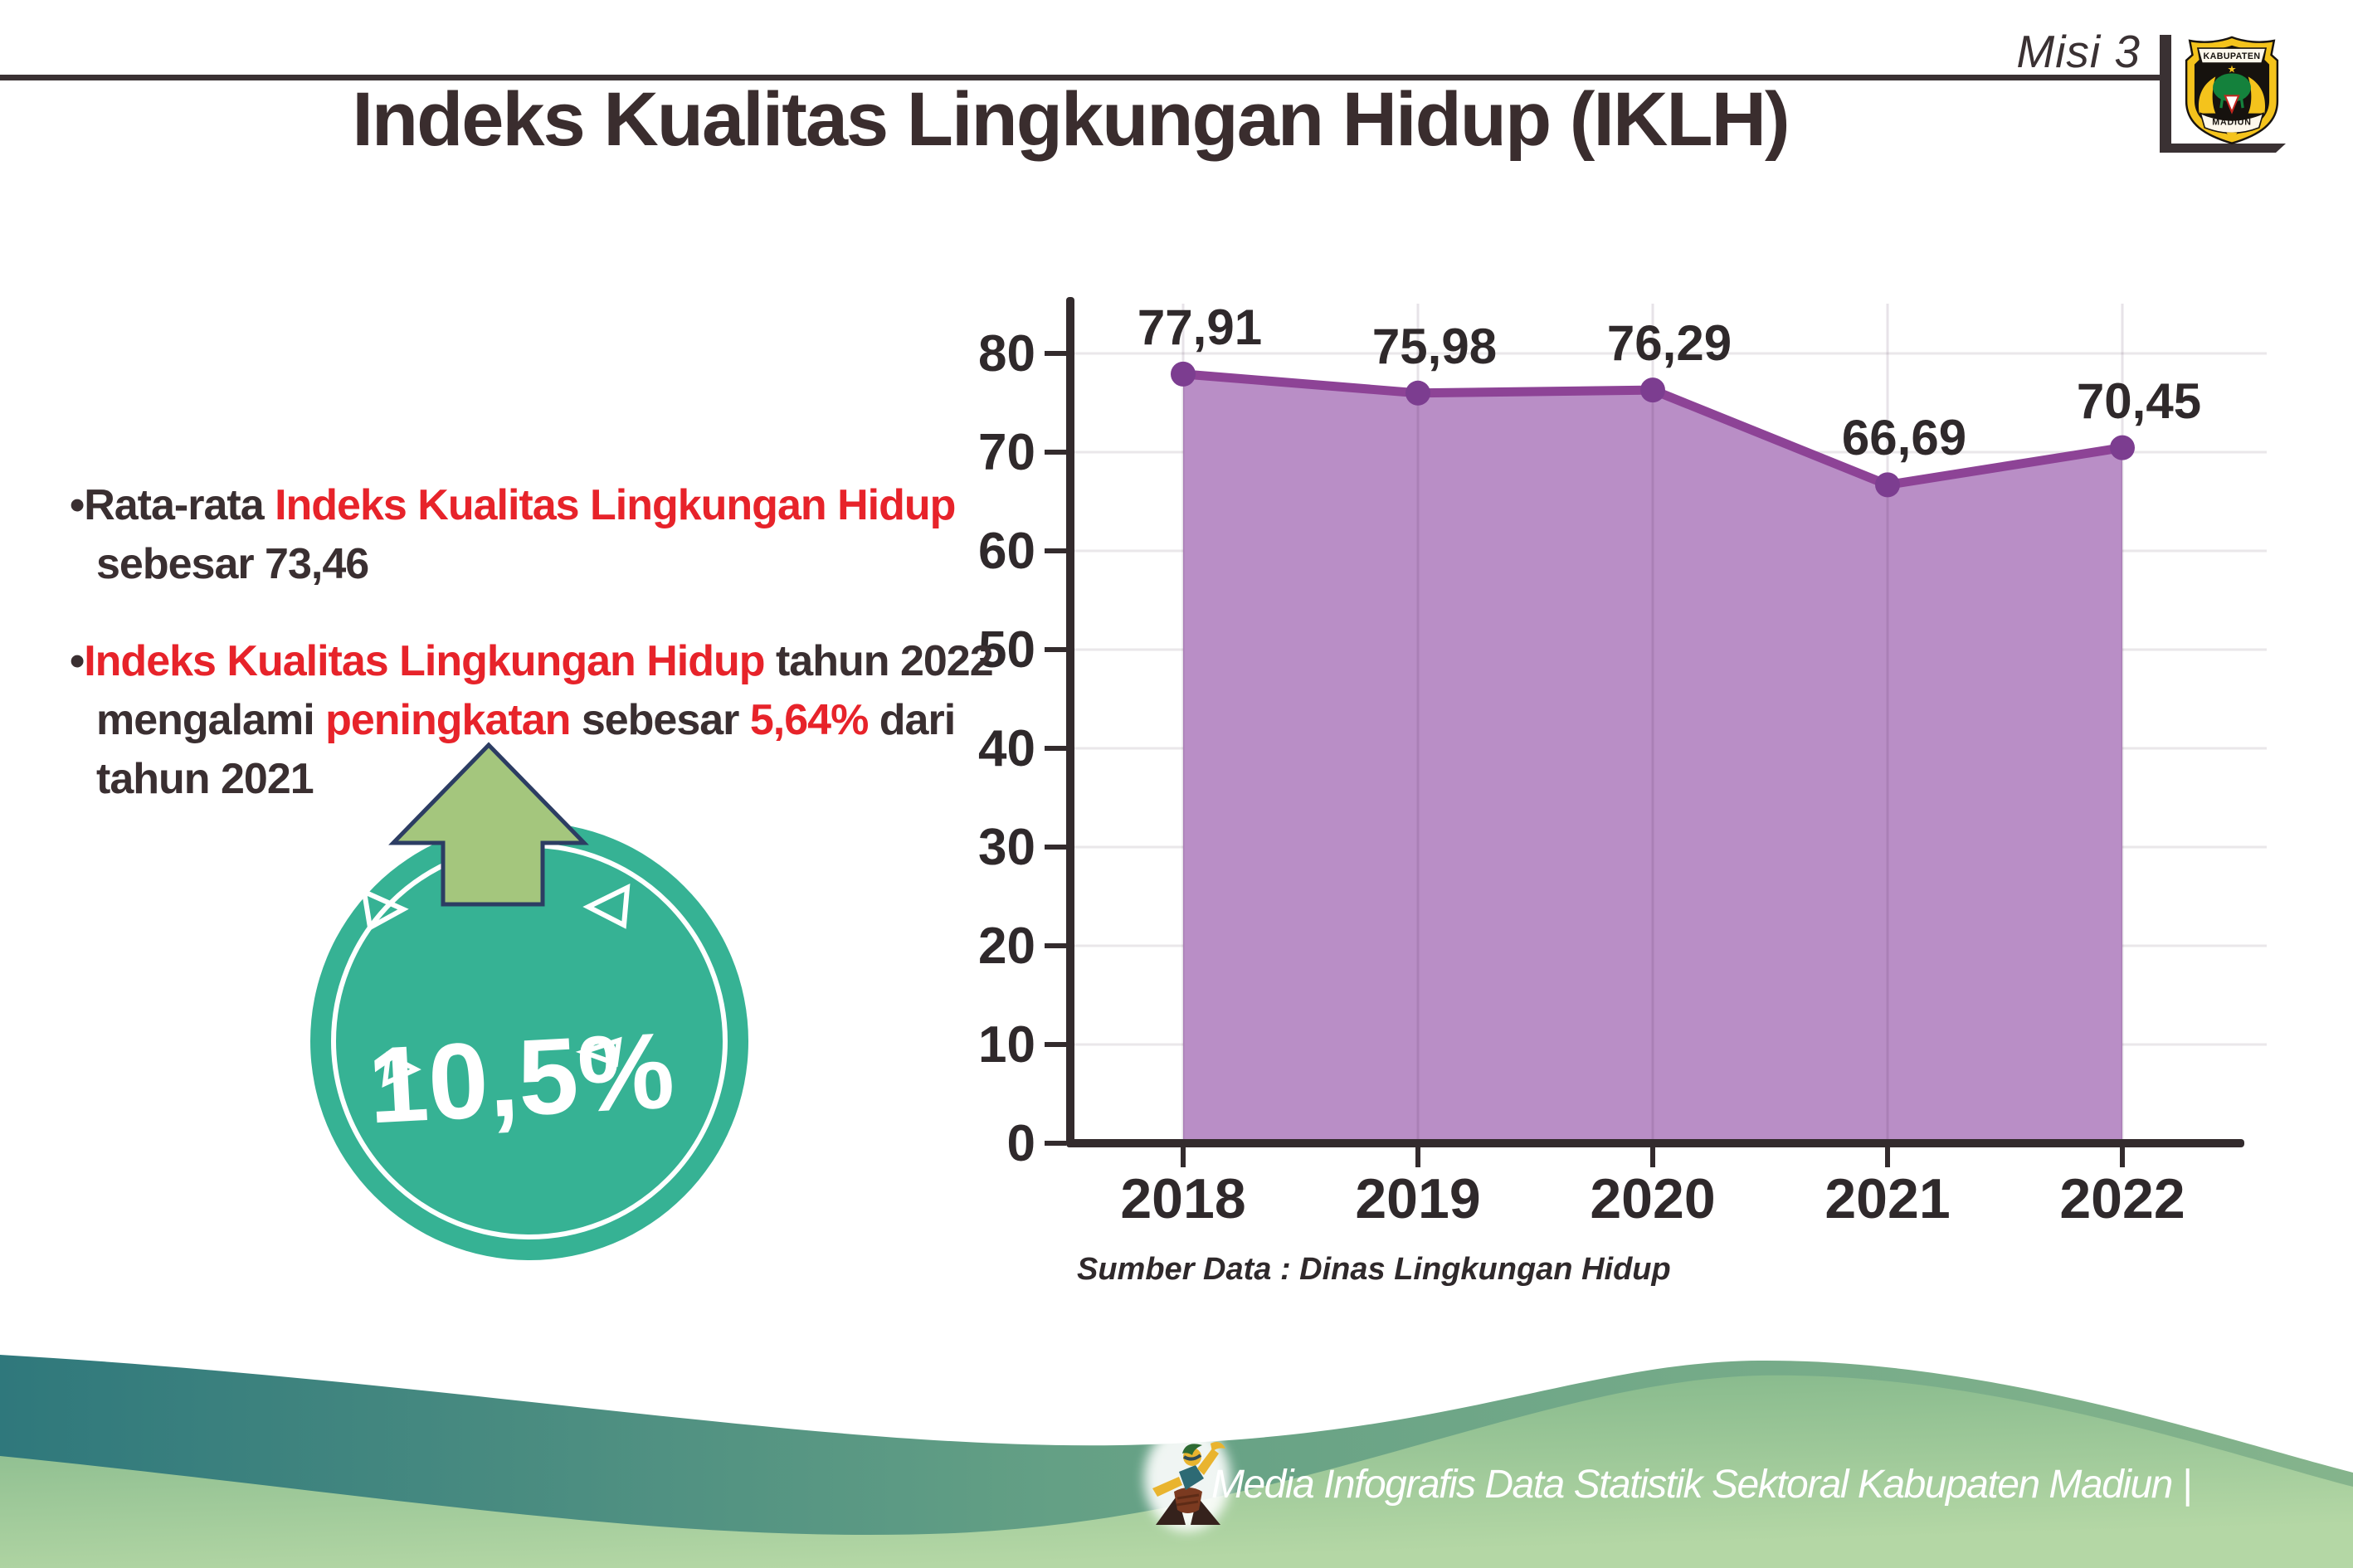 Image resolution: width=2353 pixels, height=1568 pixels. What do you see at coordinates (1887, 485) in the screenshot?
I see `data-point-2021` at bounding box center [1887, 485].